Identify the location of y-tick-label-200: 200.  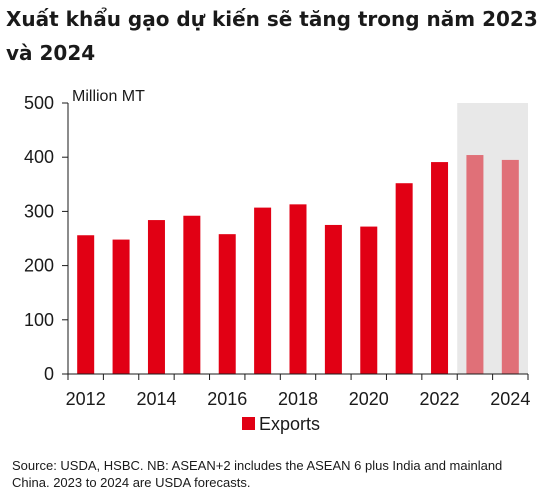
(39, 266).